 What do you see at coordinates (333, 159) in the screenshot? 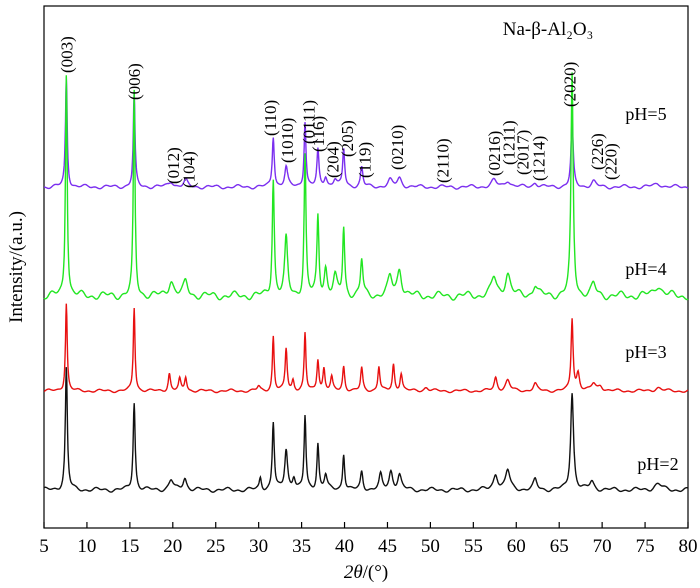
I see `peak-label-204: (204)` at bounding box center [333, 159].